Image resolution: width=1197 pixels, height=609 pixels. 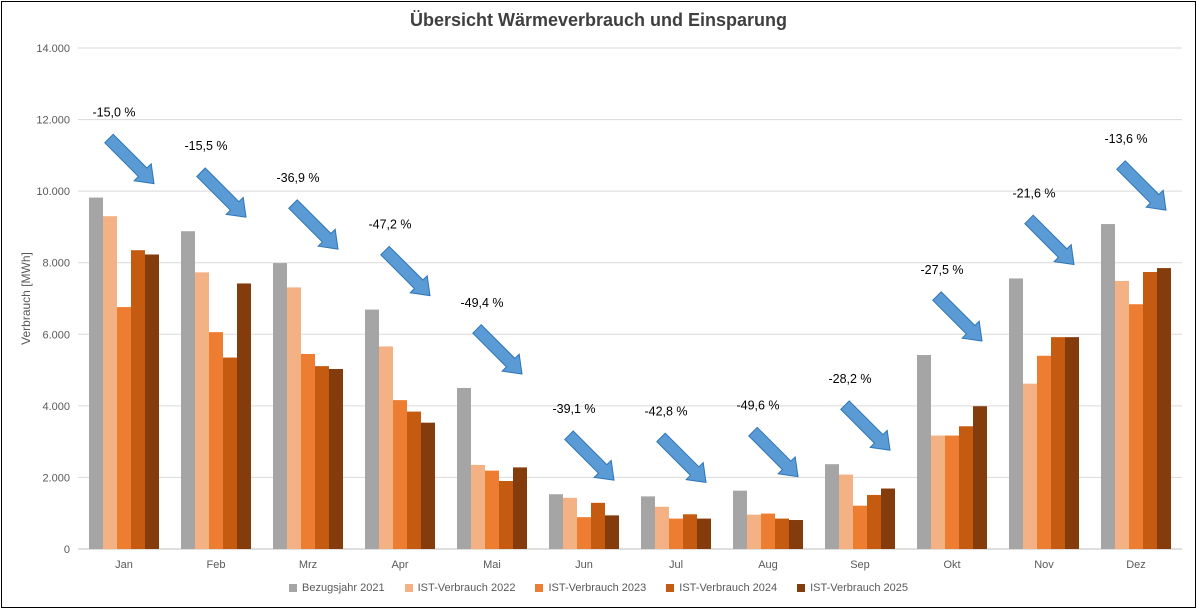 What do you see at coordinates (113, 113) in the screenshot?
I see `savings-label: -15,0 %` at bounding box center [113, 113].